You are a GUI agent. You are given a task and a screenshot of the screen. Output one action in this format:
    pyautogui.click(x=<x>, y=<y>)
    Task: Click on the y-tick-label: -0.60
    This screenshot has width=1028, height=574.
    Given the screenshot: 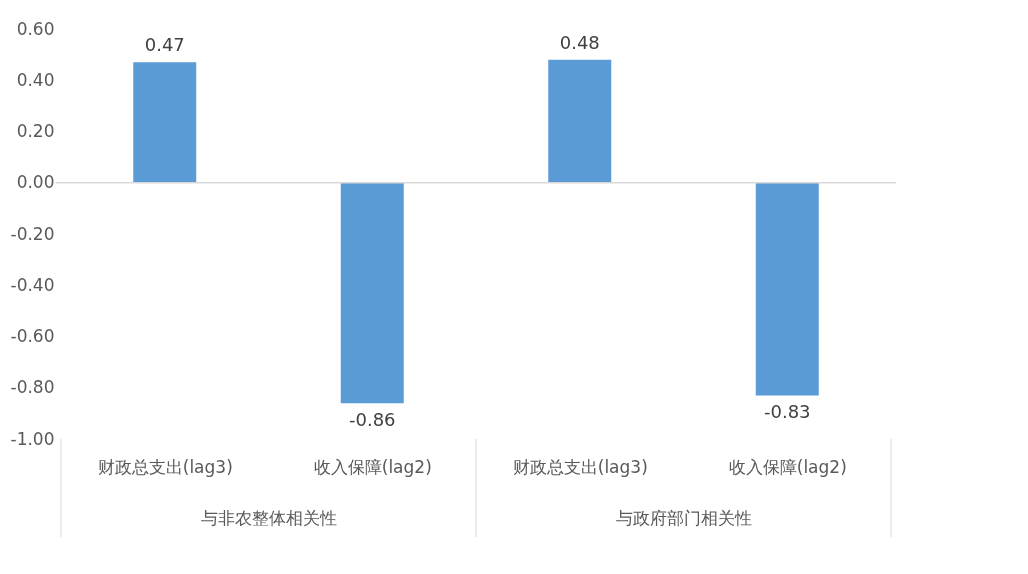 What is the action you would take?
    pyautogui.click(x=32, y=336)
    